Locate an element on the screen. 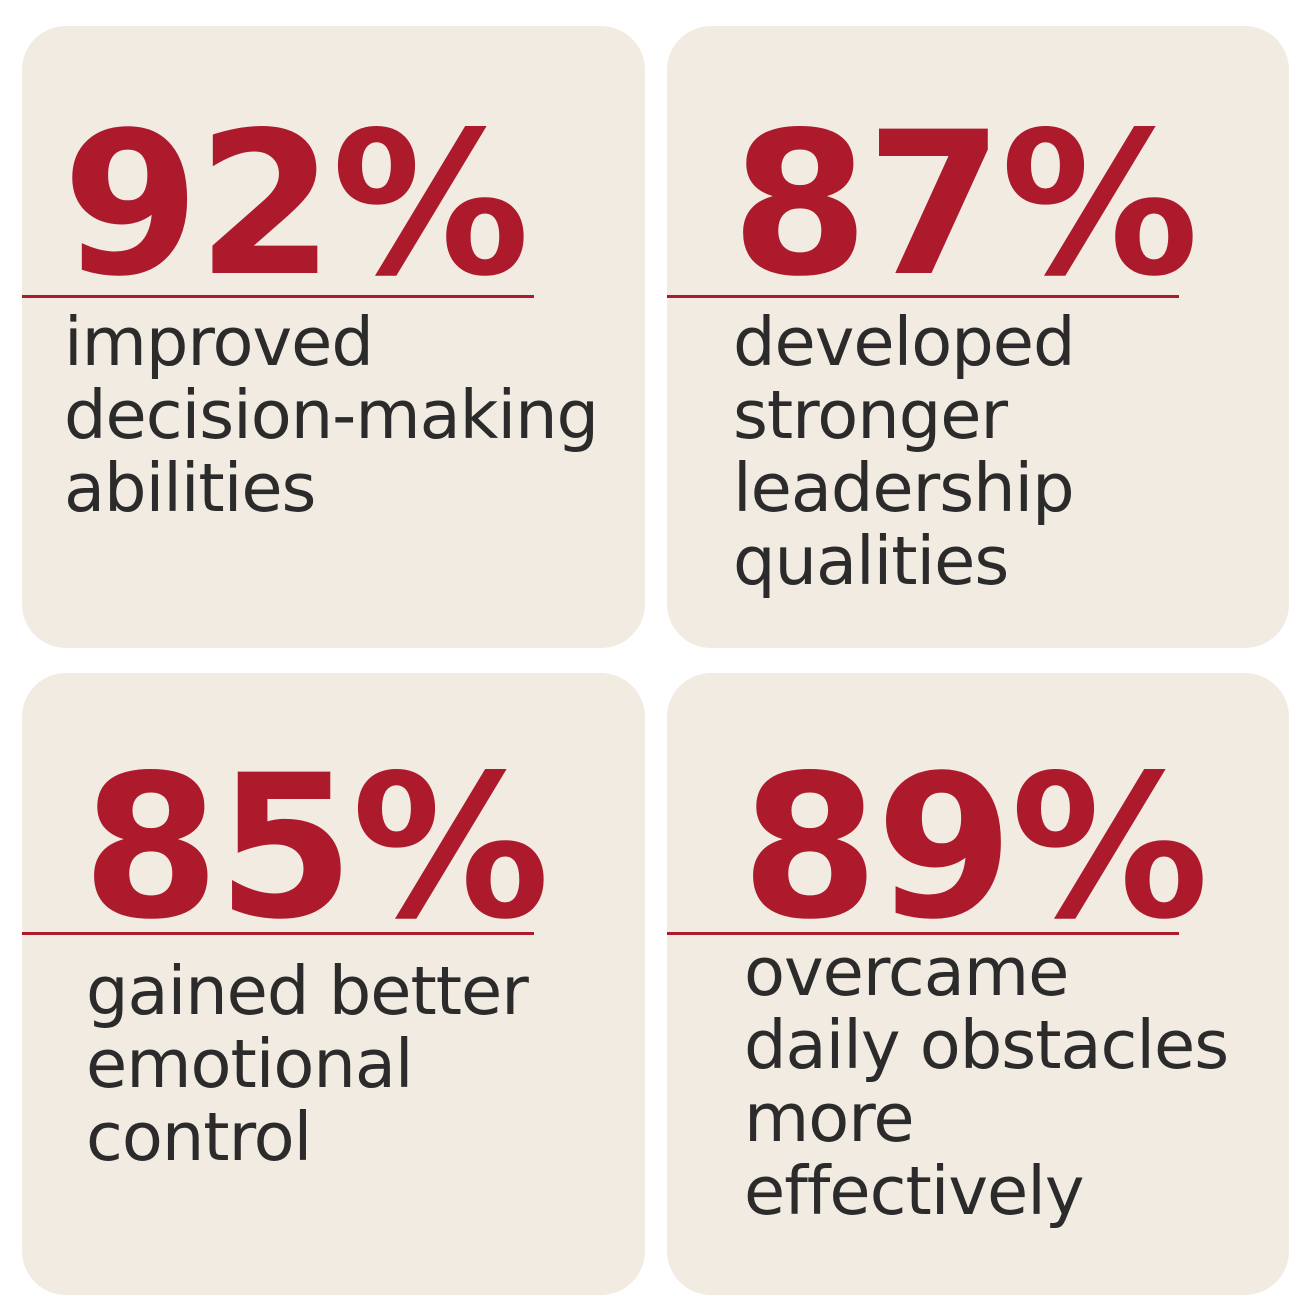 This screenshot has height=1296, width=1313. stat-value: 89% is located at coordinates (975, 847).